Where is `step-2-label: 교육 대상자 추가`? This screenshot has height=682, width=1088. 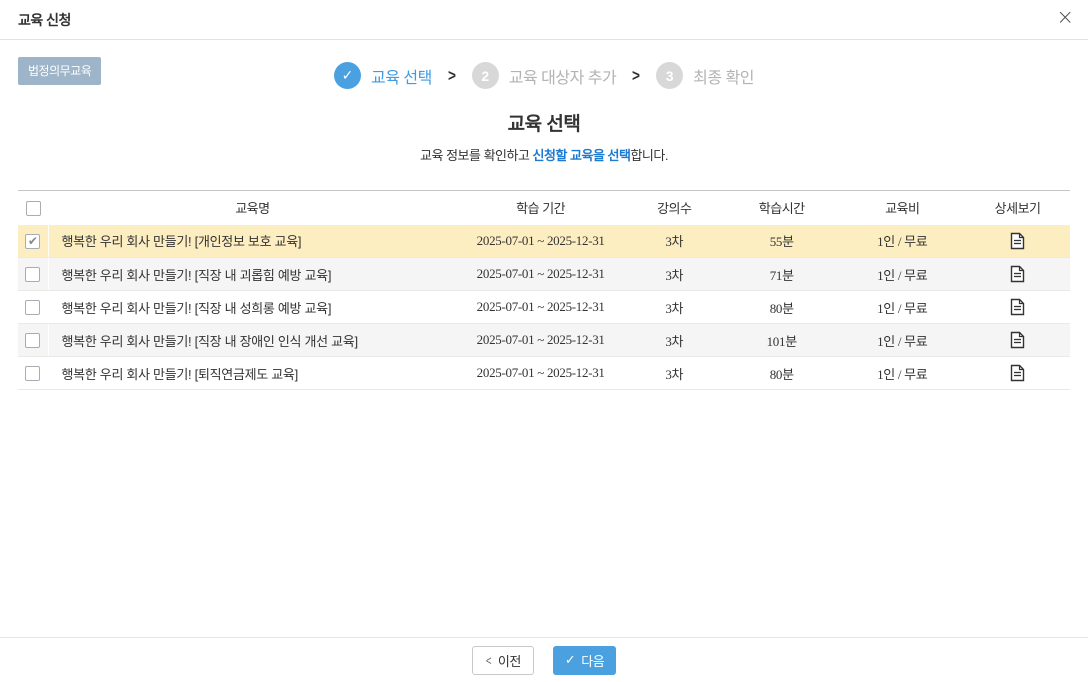
step-2-label: 교육 대상자 추가 is located at coordinates (562, 78).